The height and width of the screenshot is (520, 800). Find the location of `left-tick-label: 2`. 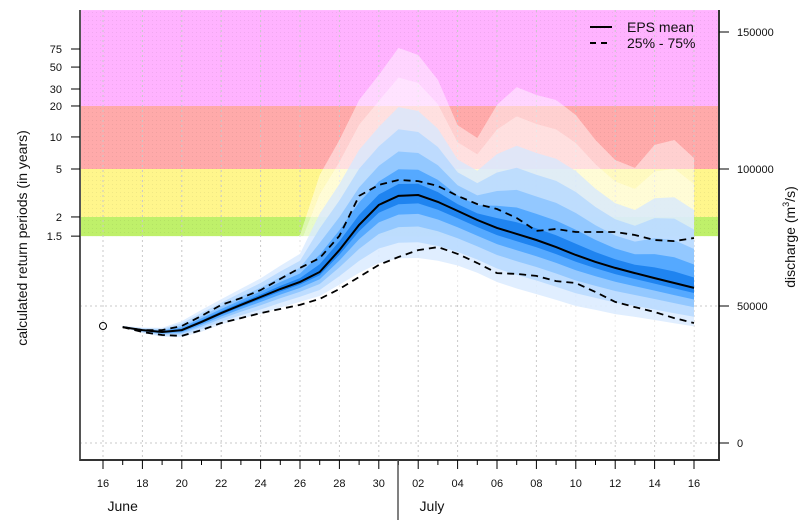

left-tick-label: 2 is located at coordinates (59, 218).